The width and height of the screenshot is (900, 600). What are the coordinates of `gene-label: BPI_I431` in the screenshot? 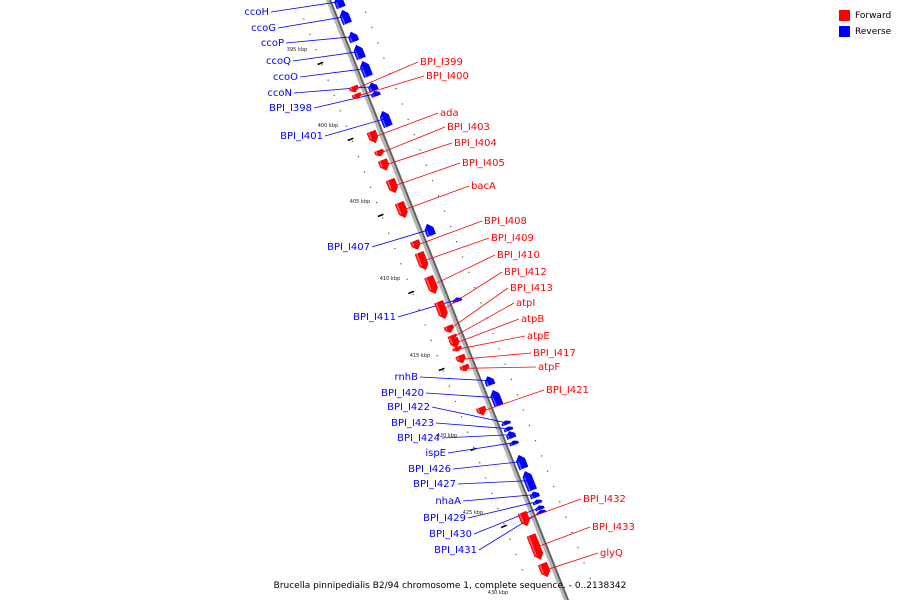 It's located at (455, 550).